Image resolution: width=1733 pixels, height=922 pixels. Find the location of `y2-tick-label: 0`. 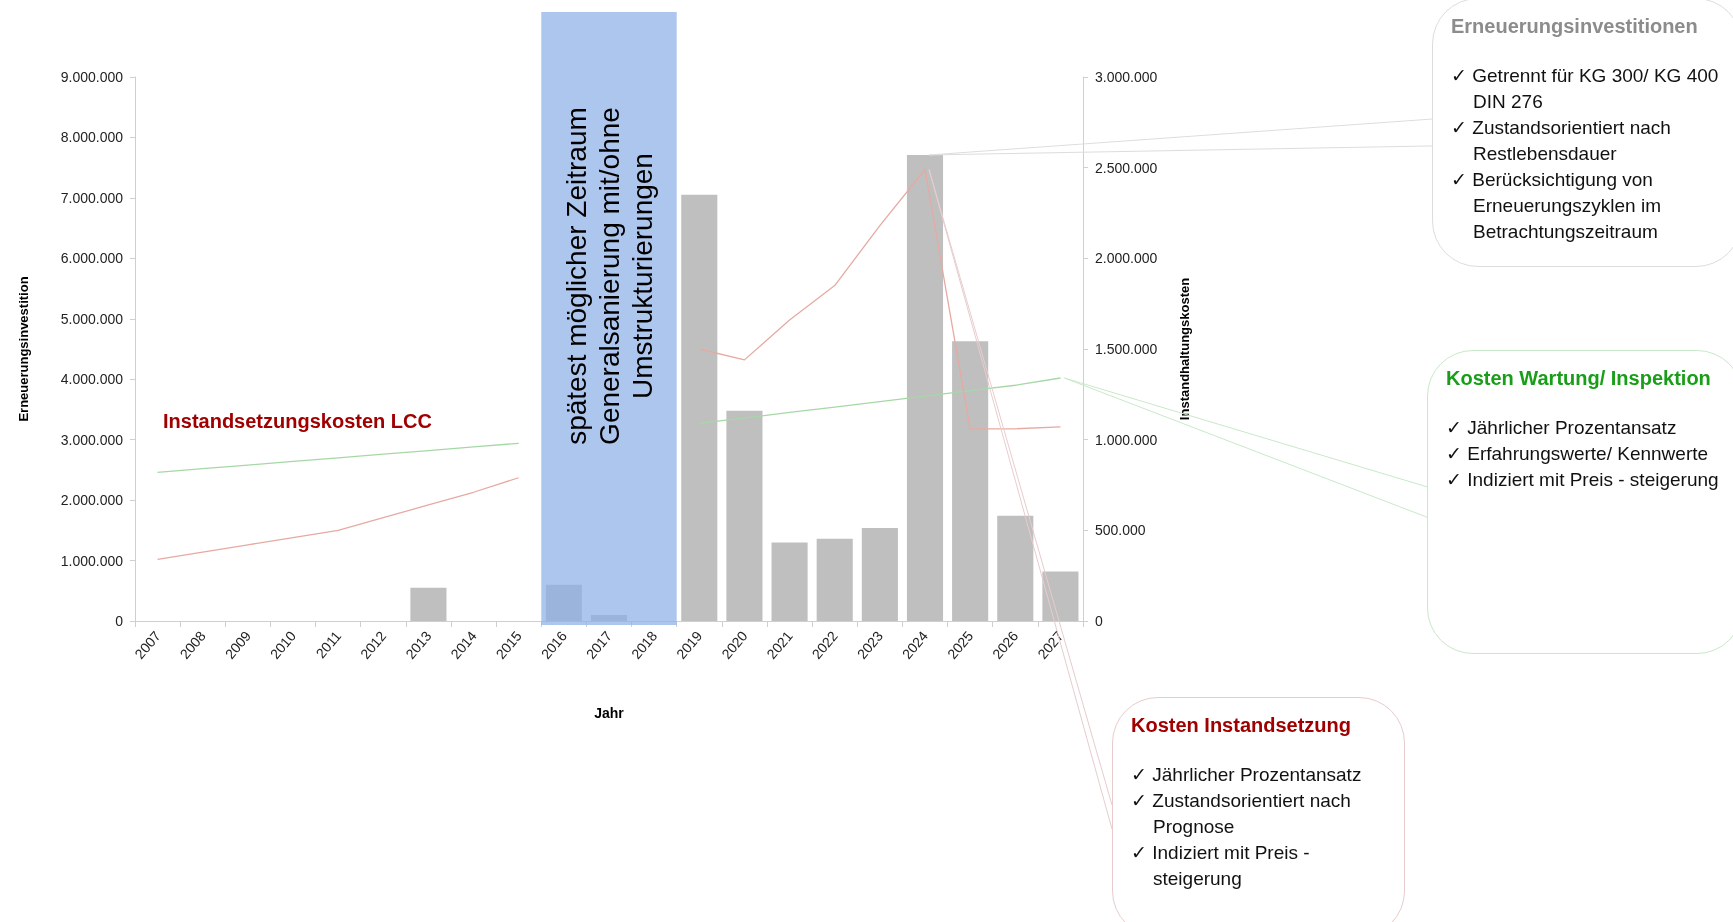

y2-tick-label: 0 is located at coordinates (1099, 621).